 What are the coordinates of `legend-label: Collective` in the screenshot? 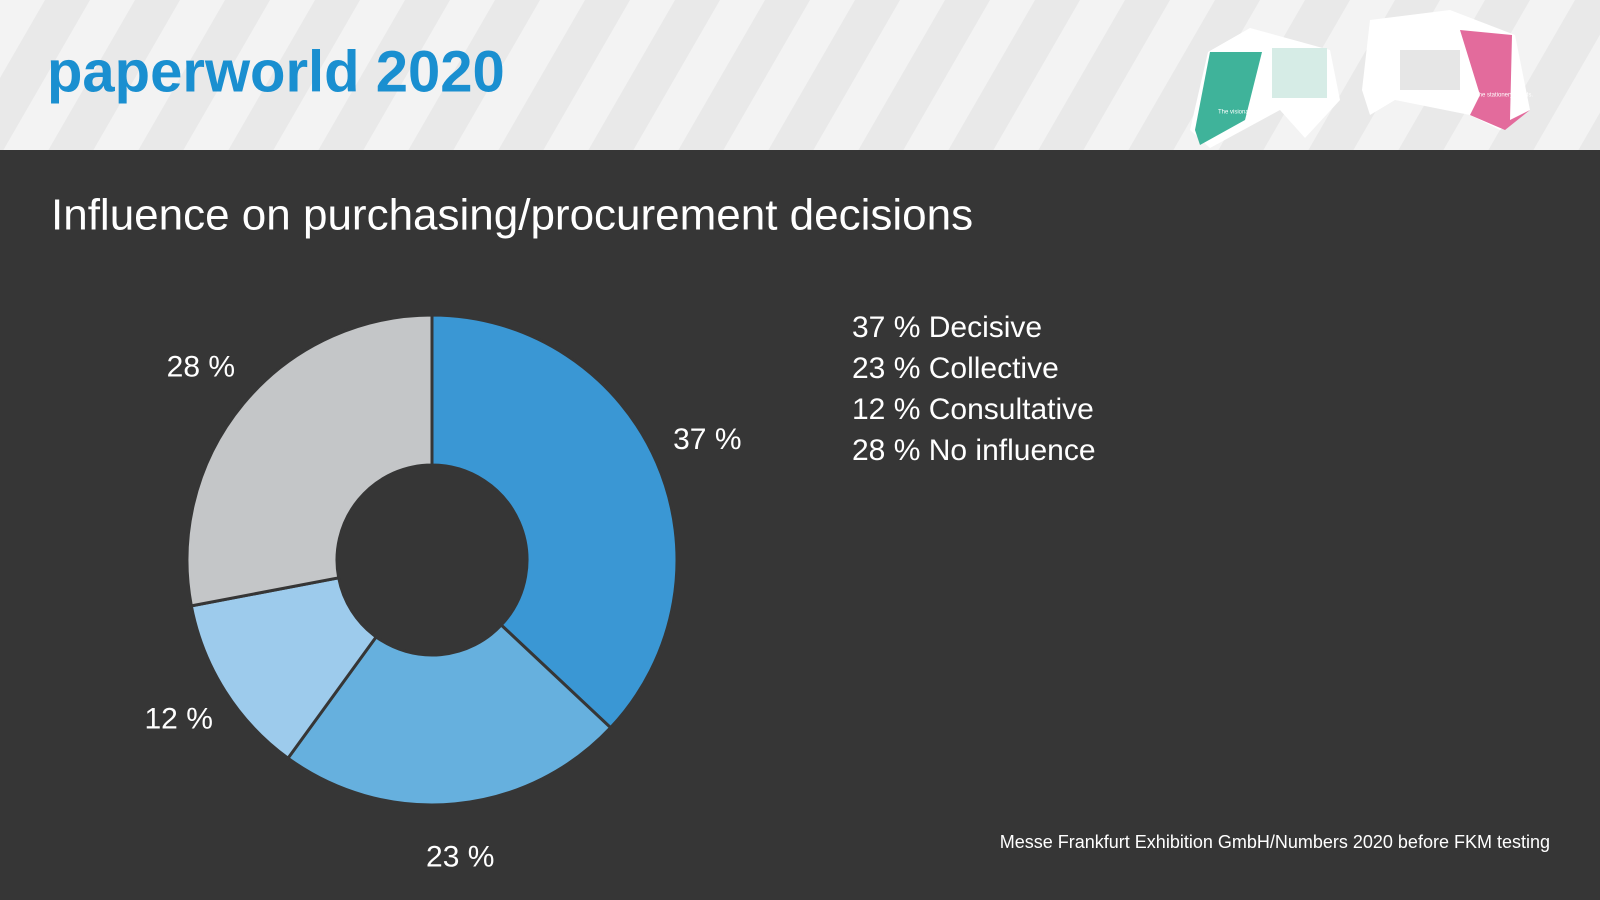 It's located at (994, 368).